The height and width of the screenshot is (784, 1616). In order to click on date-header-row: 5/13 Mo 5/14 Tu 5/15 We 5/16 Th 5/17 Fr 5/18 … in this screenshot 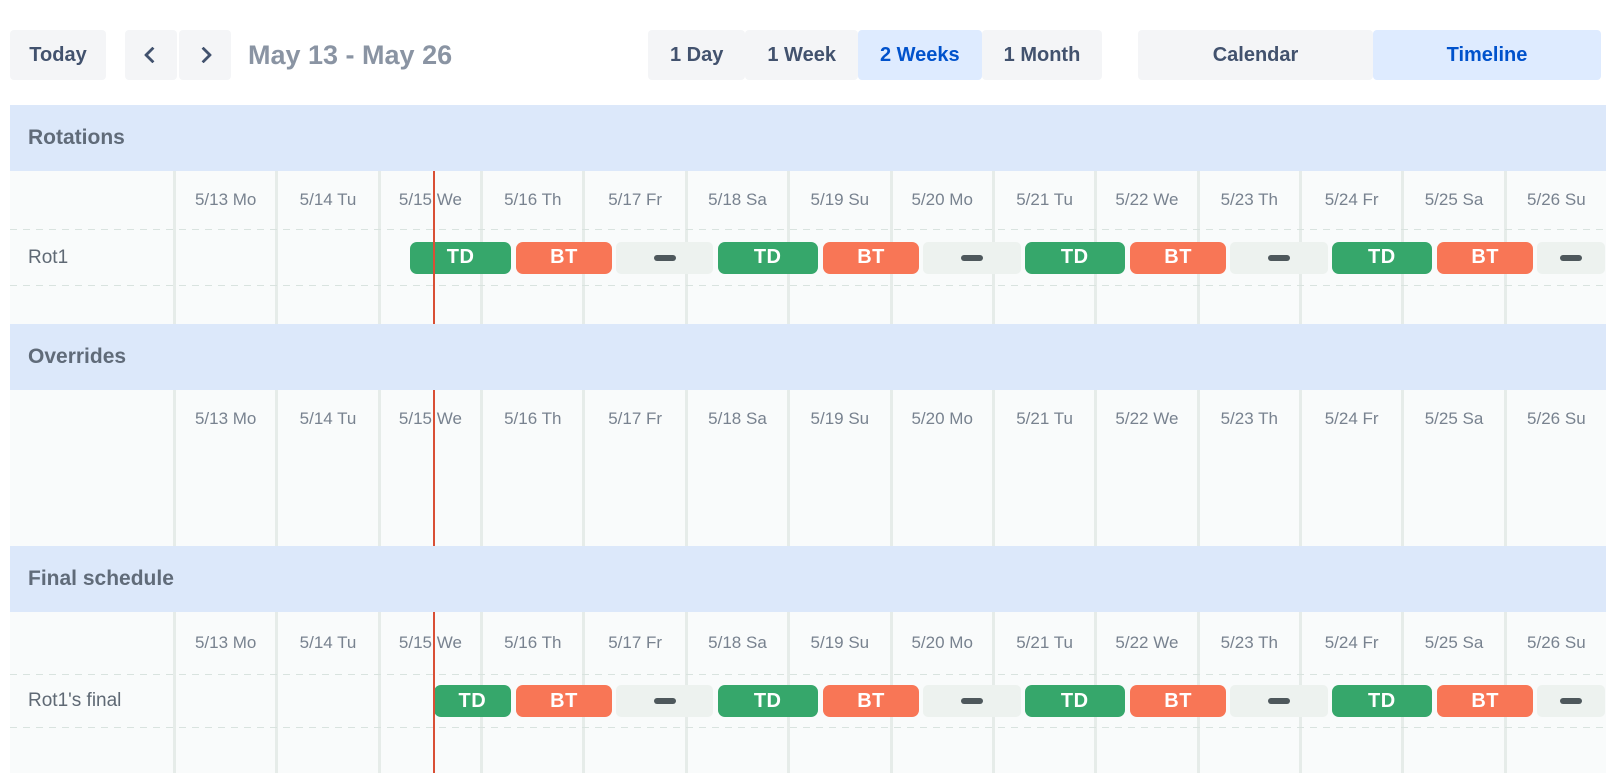, I will do `click(808, 643)`.